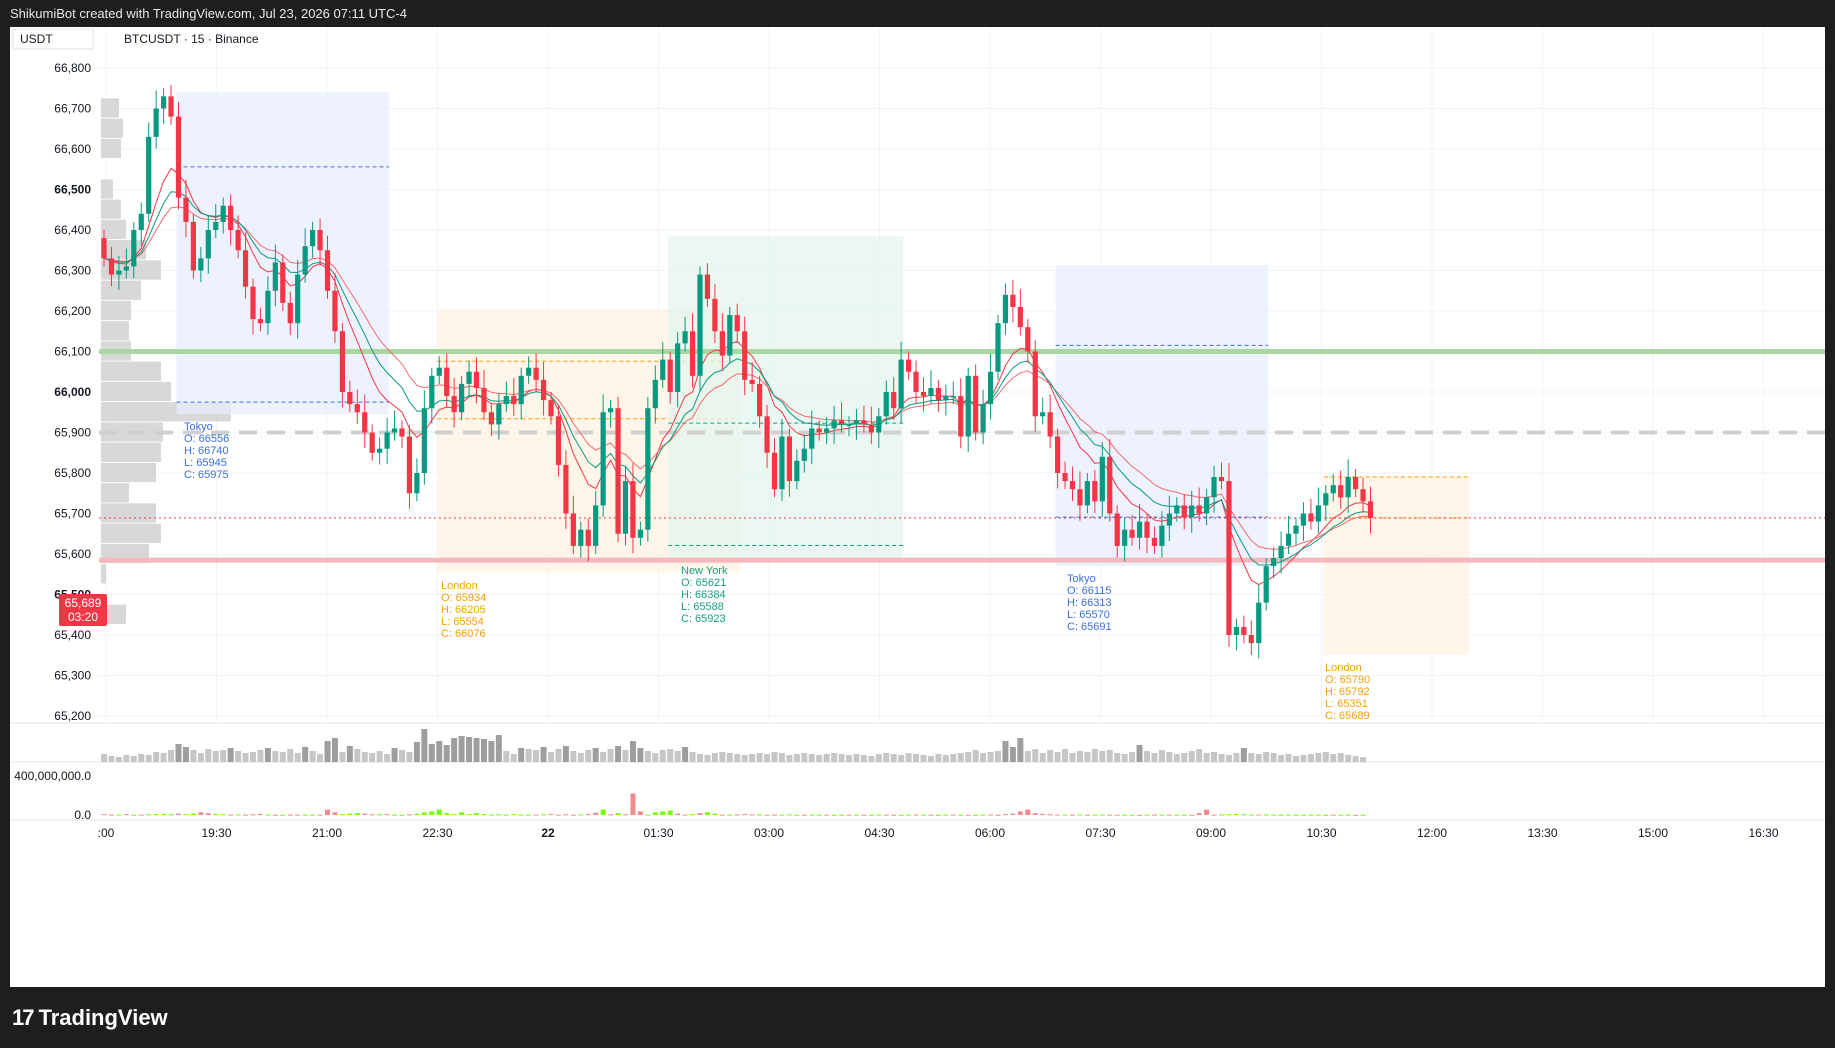 The height and width of the screenshot is (1048, 1835). What do you see at coordinates (206, 475) in the screenshot?
I see `session-label-text: C: 65975` at bounding box center [206, 475].